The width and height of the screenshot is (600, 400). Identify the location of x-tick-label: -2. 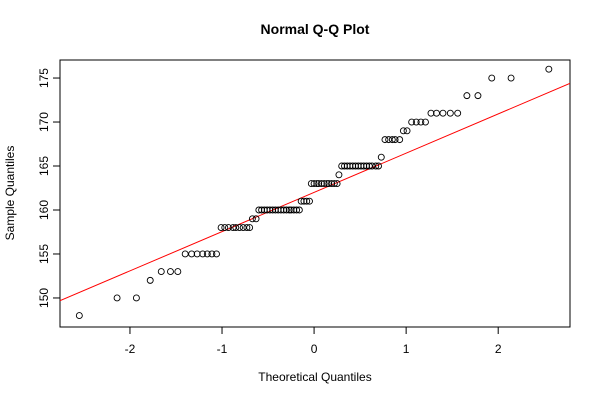
(130, 349).